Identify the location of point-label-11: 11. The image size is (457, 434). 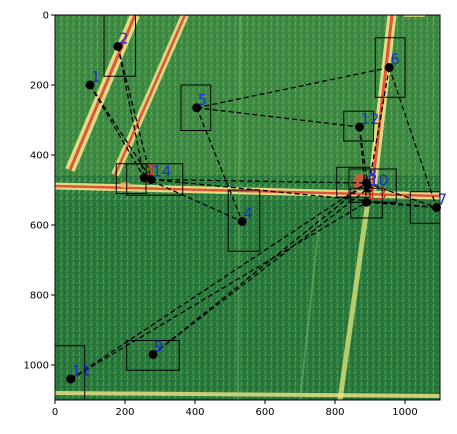
(81, 371).